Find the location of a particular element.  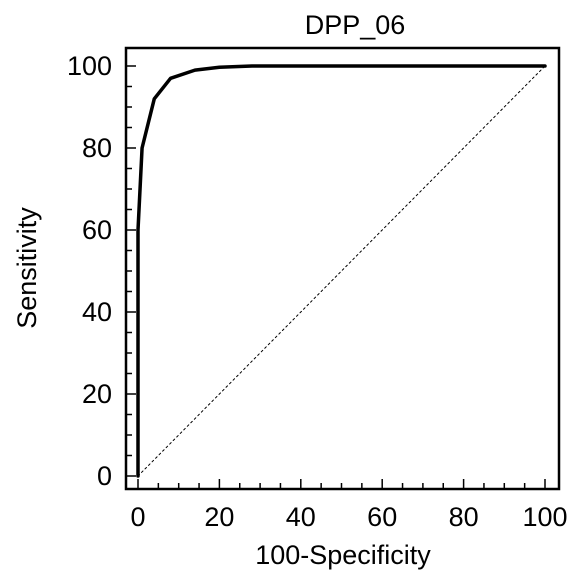

y-tick-label: 20 is located at coordinates (97, 394).